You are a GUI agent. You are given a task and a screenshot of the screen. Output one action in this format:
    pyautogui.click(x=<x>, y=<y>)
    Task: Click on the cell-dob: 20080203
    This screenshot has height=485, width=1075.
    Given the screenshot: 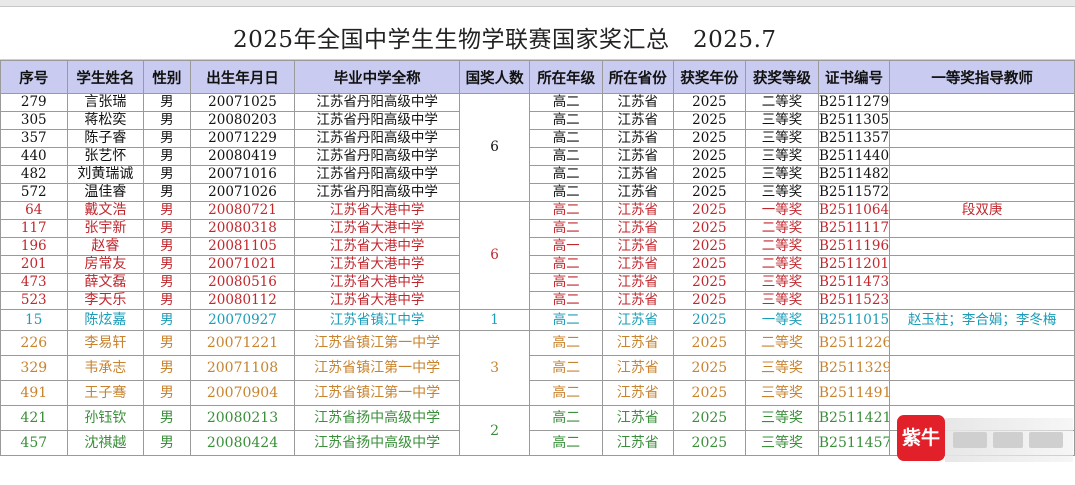 What is the action you would take?
    pyautogui.click(x=242, y=120)
    